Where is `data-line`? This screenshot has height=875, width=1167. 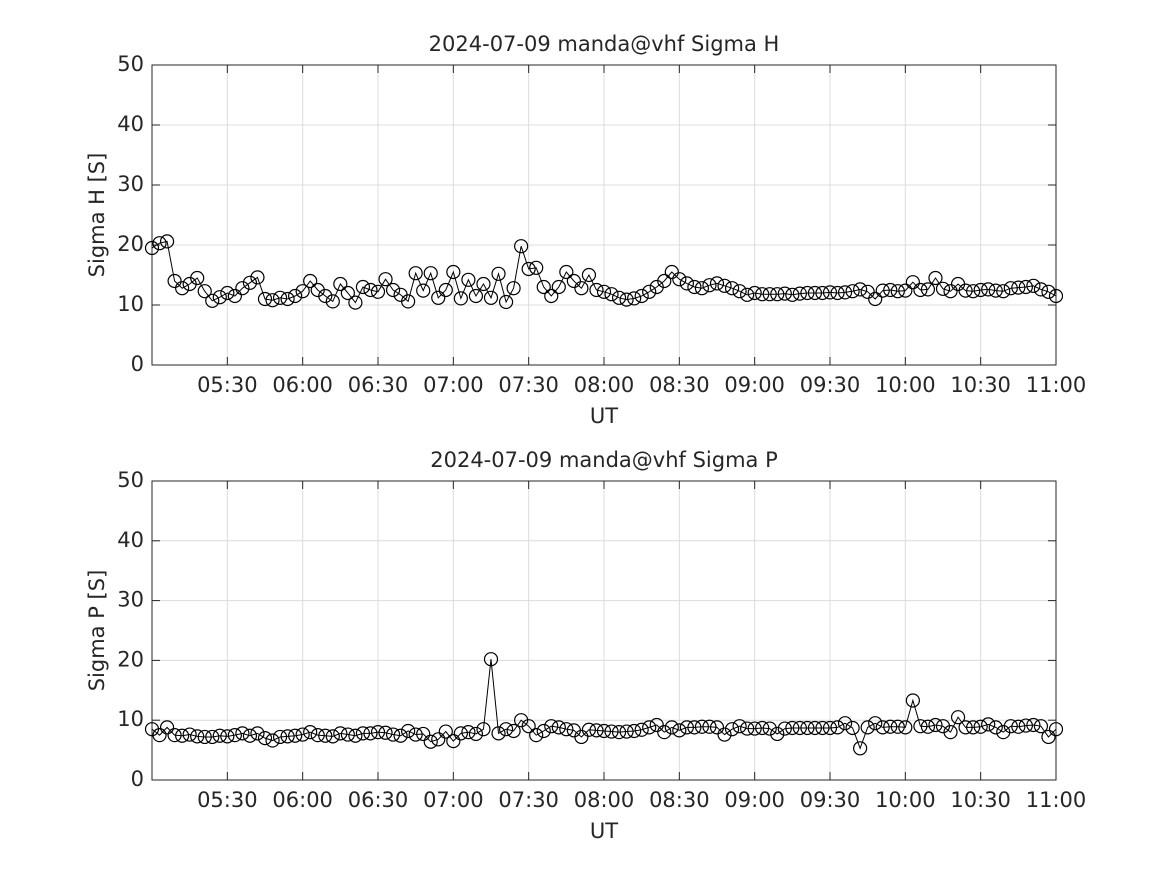
data-line is located at coordinates (604, 704).